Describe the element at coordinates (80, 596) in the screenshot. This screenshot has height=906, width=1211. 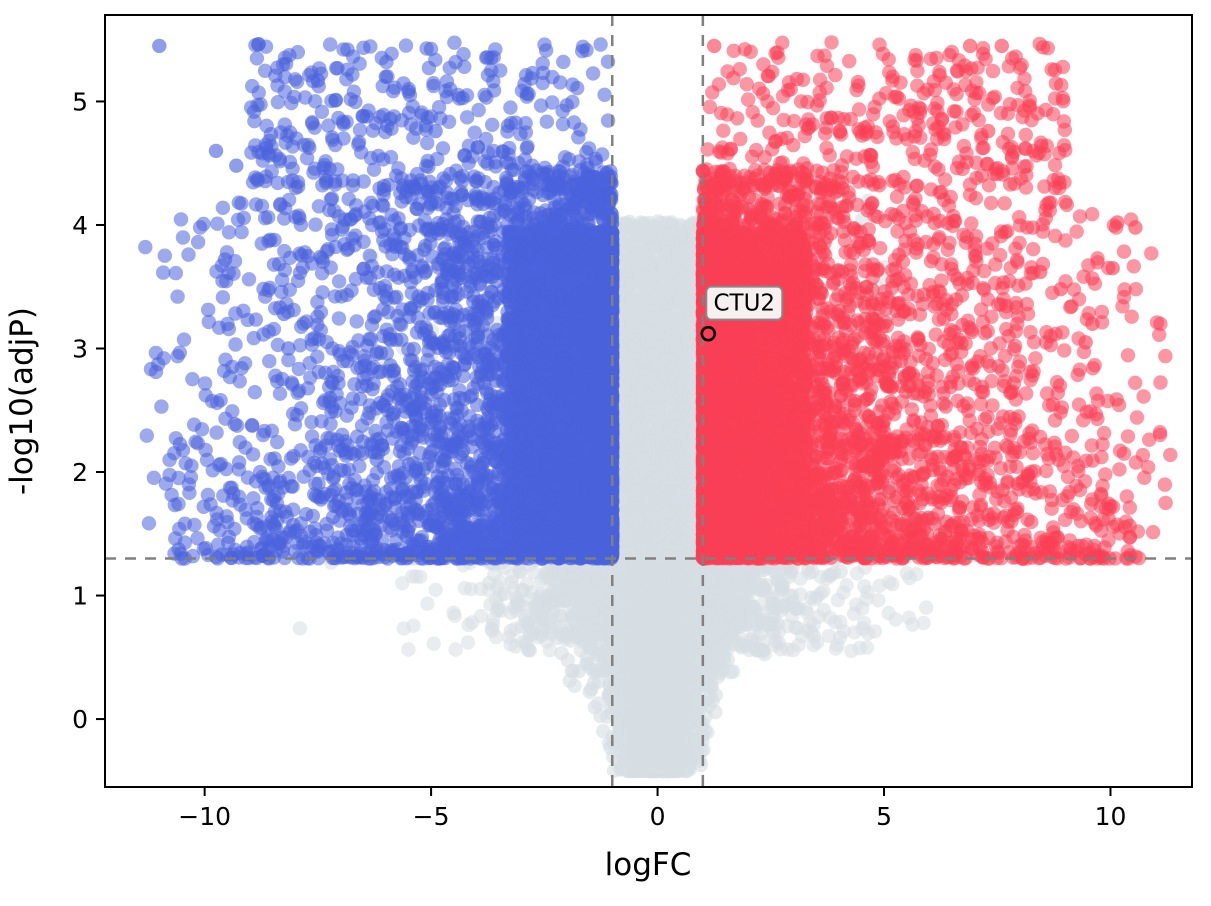
I see `y-tick-label: 1` at that location.